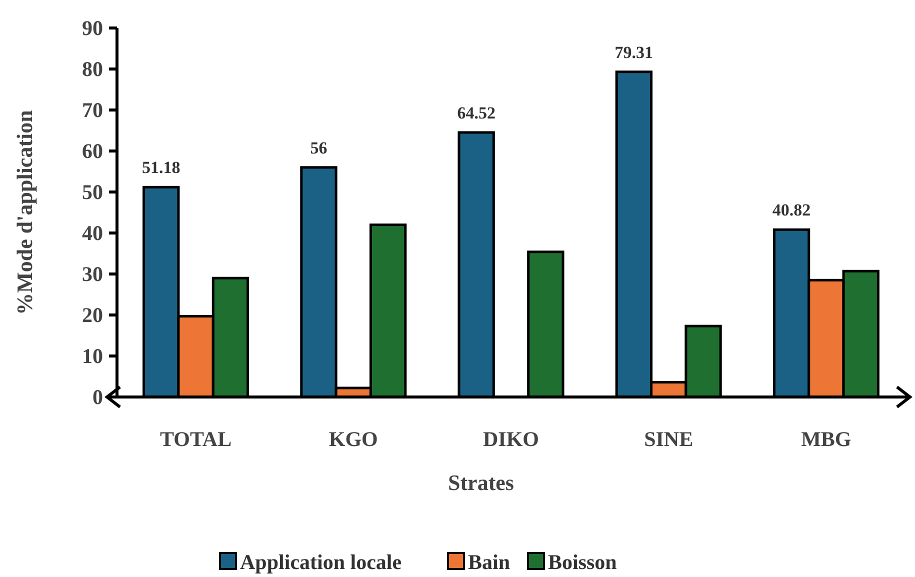 The height and width of the screenshot is (577, 915). Describe the element at coordinates (97, 397) in the screenshot. I see `y-tick-label: 0` at that location.